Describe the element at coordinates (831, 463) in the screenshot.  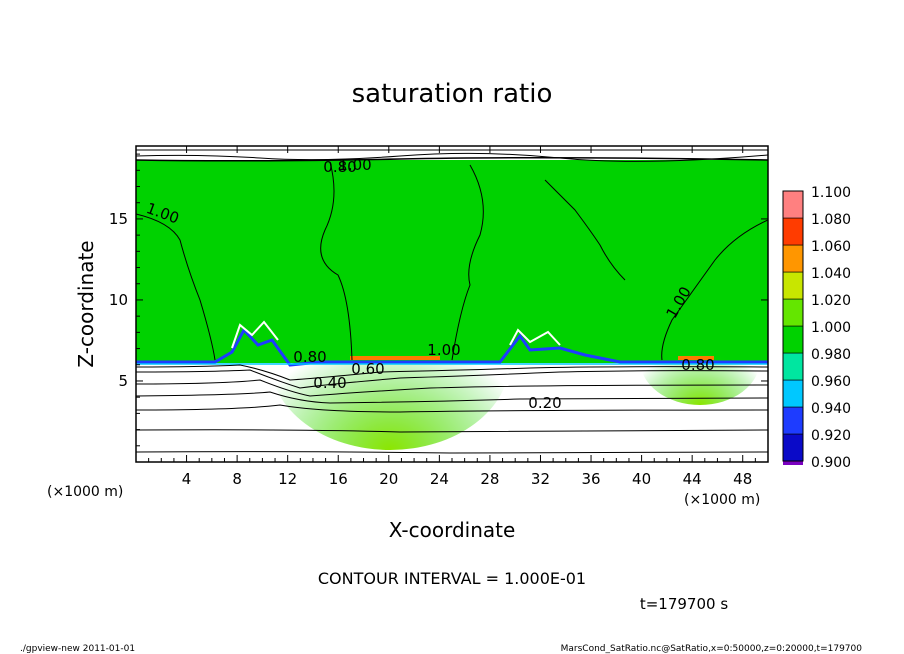
I see `colorbar-label: 0.900` at that location.